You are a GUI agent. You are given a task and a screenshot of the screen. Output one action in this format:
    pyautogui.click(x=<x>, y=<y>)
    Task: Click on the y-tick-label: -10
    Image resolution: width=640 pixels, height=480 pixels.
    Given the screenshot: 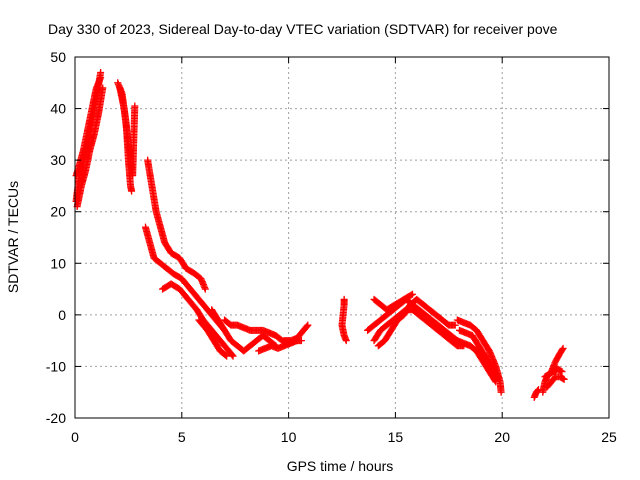 What is the action you would take?
    pyautogui.click(x=56, y=366)
    